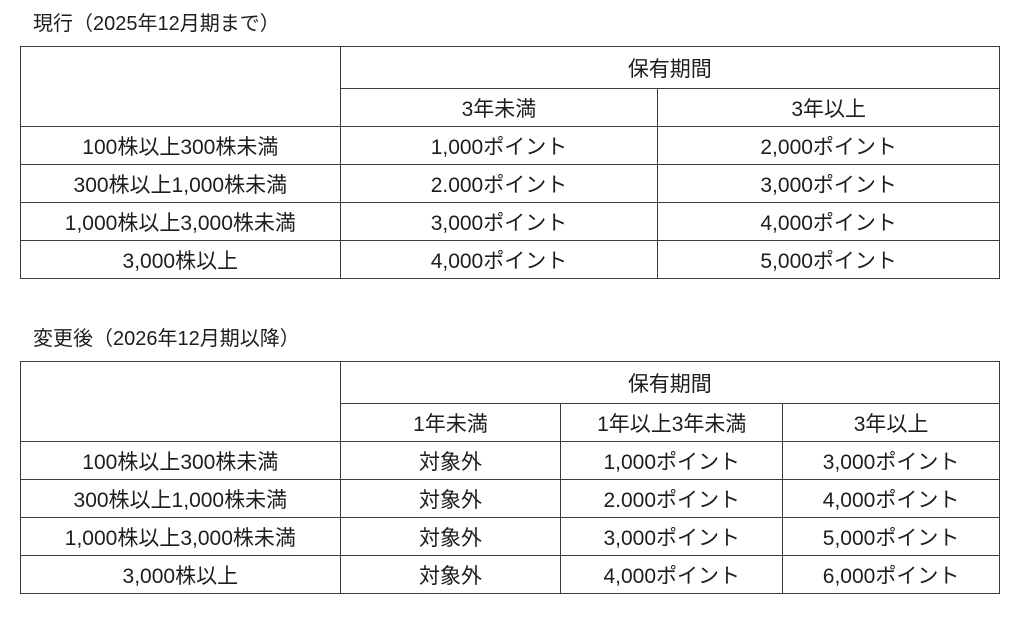 The width and height of the screenshot is (1024, 625). I want to click on header-row-columns: 1年未満 1年以上3年未満 3年以上, so click(510, 422).